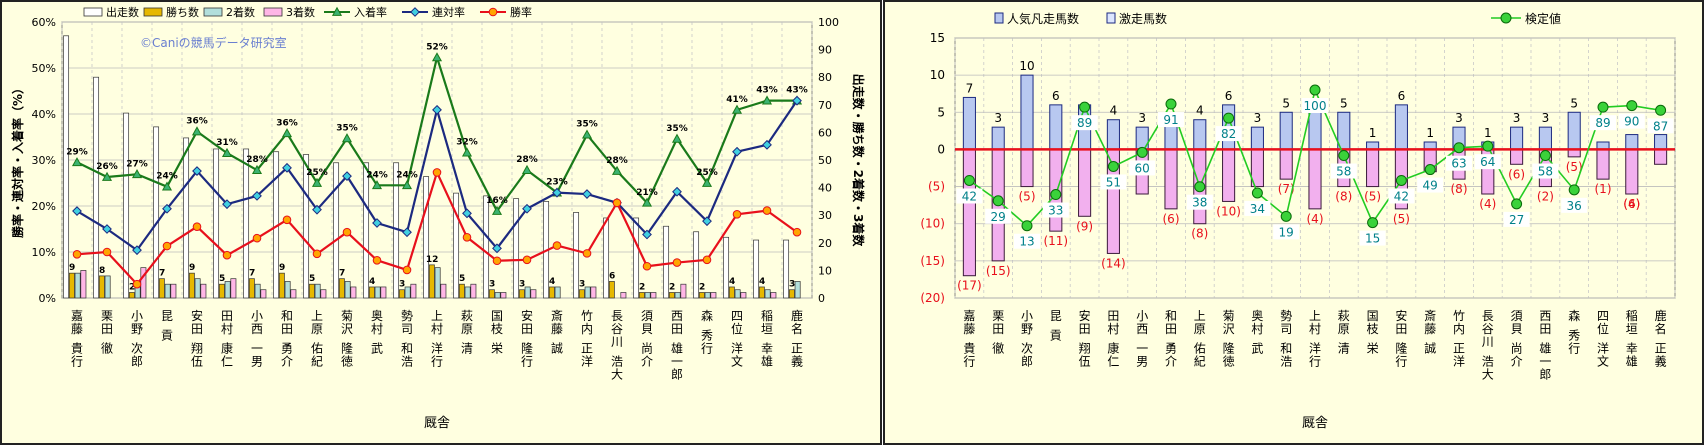 This screenshot has width=1704, height=445. What do you see at coordinates (1458, 164) in the screenshot?
I see `line-value-label: 63` at bounding box center [1458, 164].